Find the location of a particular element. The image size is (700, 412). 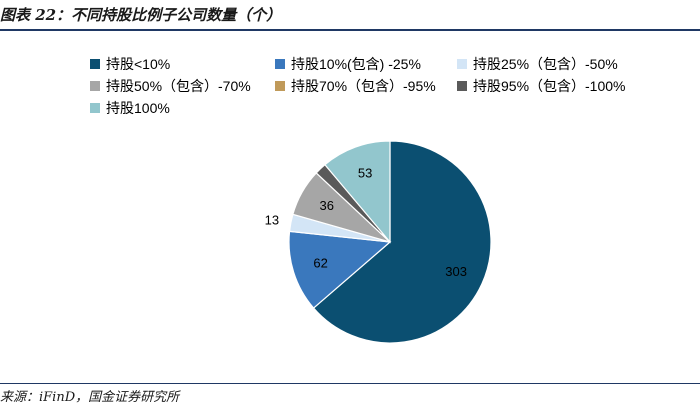

legend-item: 持股10%(包含) -25% is located at coordinates (348, 64).